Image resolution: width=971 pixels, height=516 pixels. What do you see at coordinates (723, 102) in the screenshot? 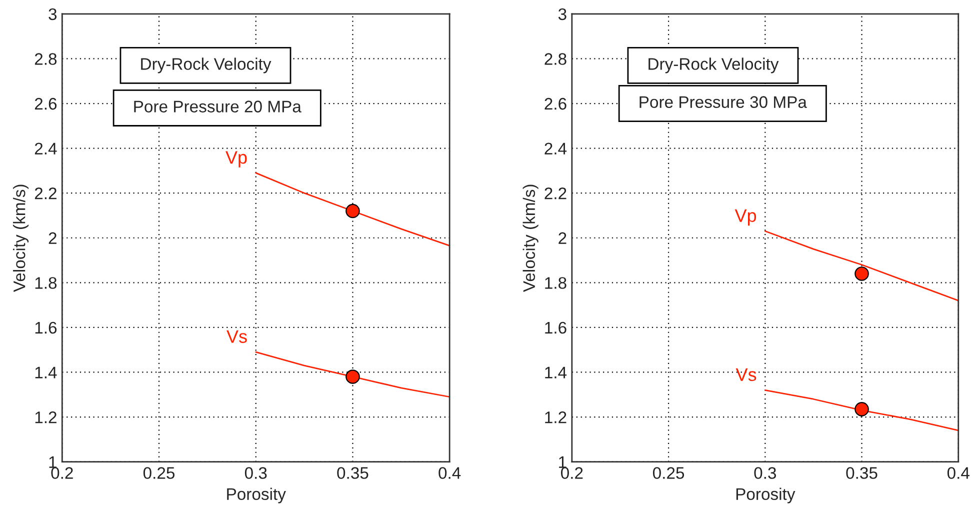
I see `annotation: Pore Pressure 30 MPa` at bounding box center [723, 102].